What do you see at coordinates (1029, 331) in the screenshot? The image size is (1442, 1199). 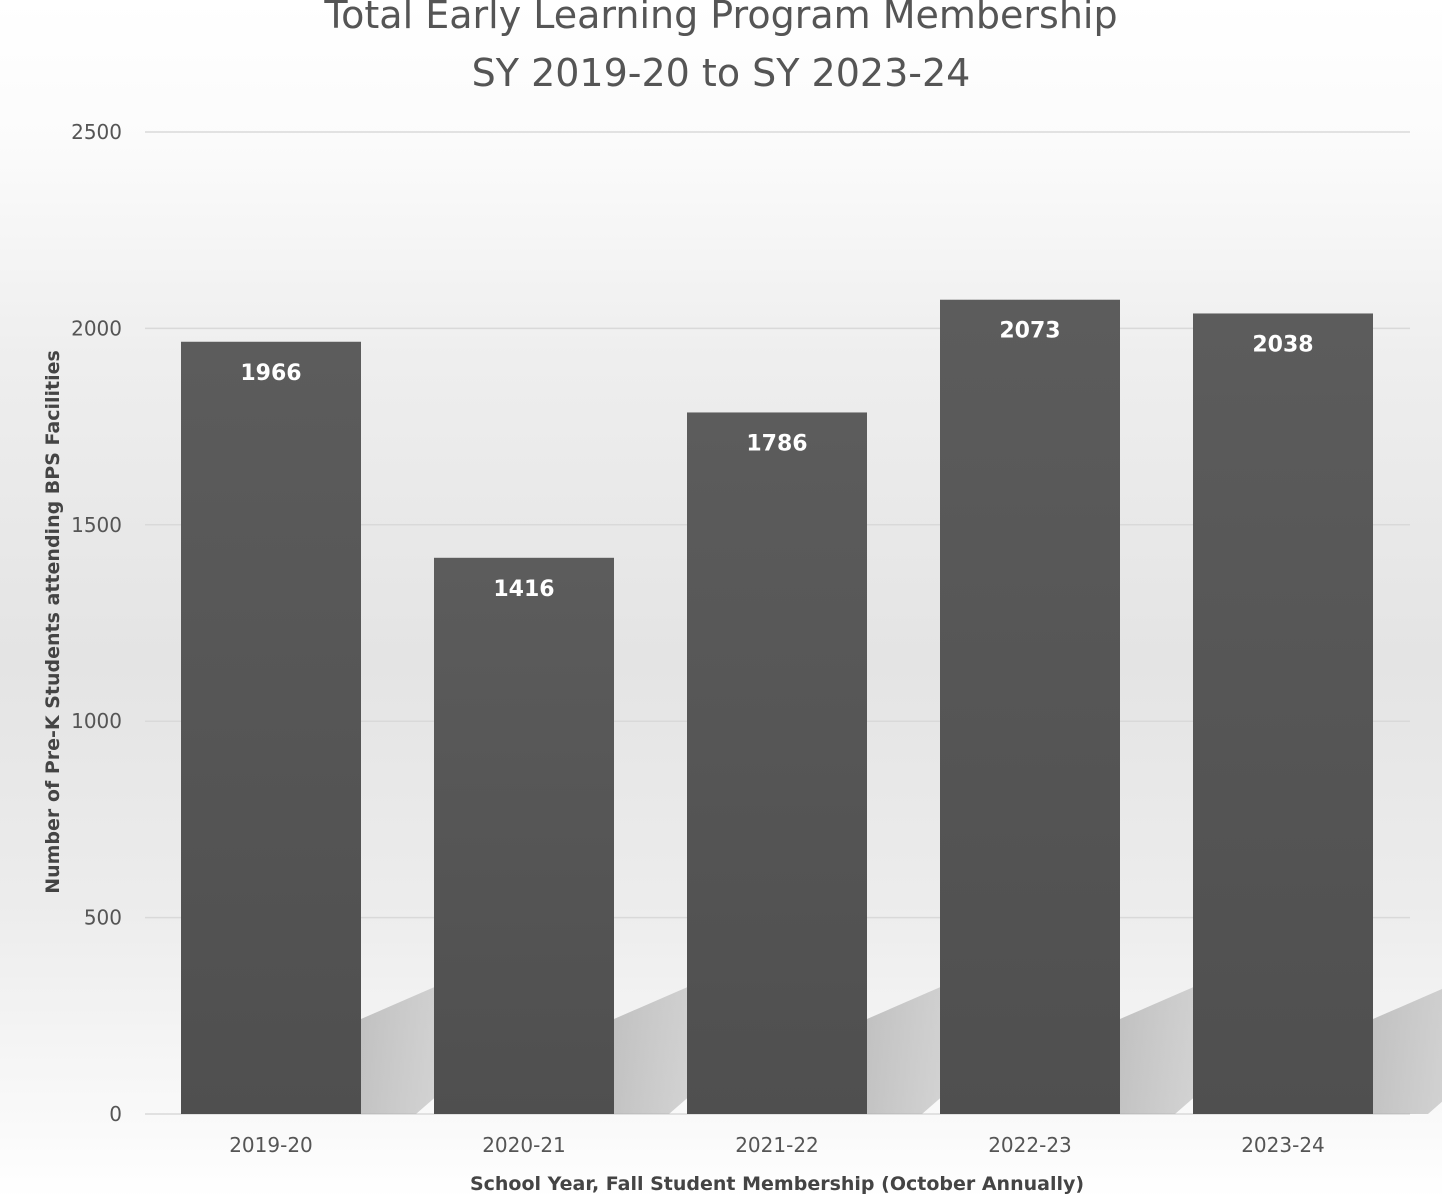 I see `data-label-2022-23: 2073` at bounding box center [1029, 331].